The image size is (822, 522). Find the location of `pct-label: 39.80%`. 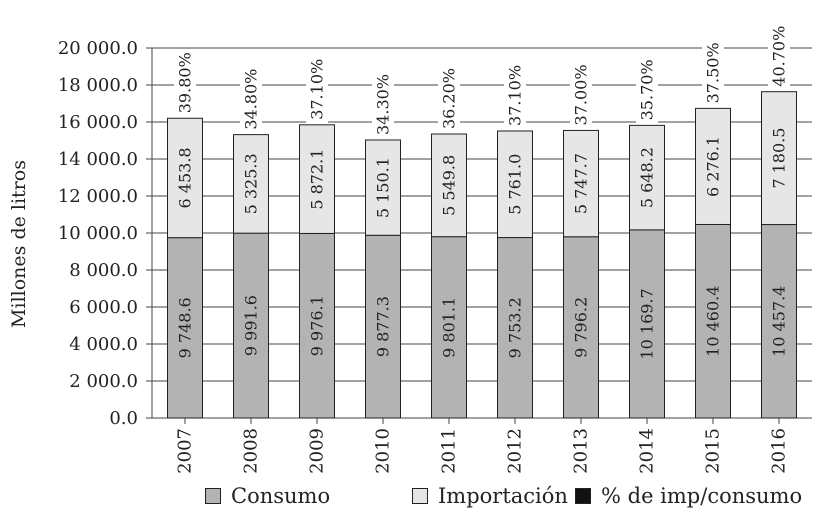

pct-label: 39.80% is located at coordinates (185, 82).